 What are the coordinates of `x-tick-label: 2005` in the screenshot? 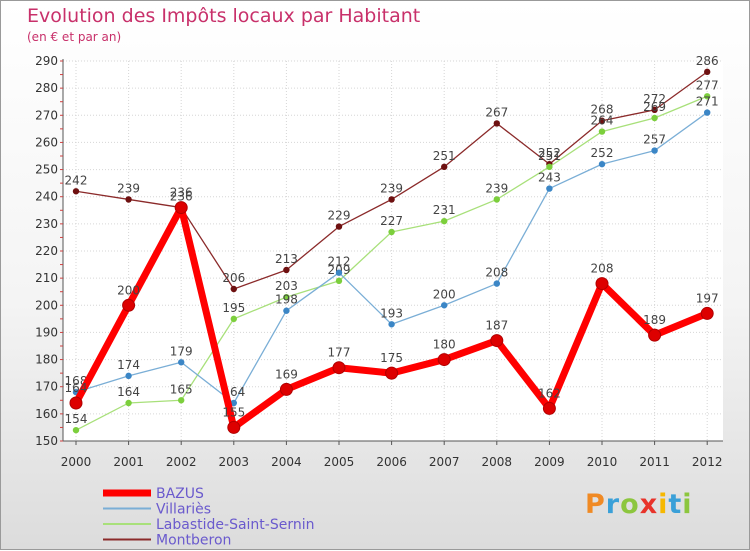 It's located at (339, 462).